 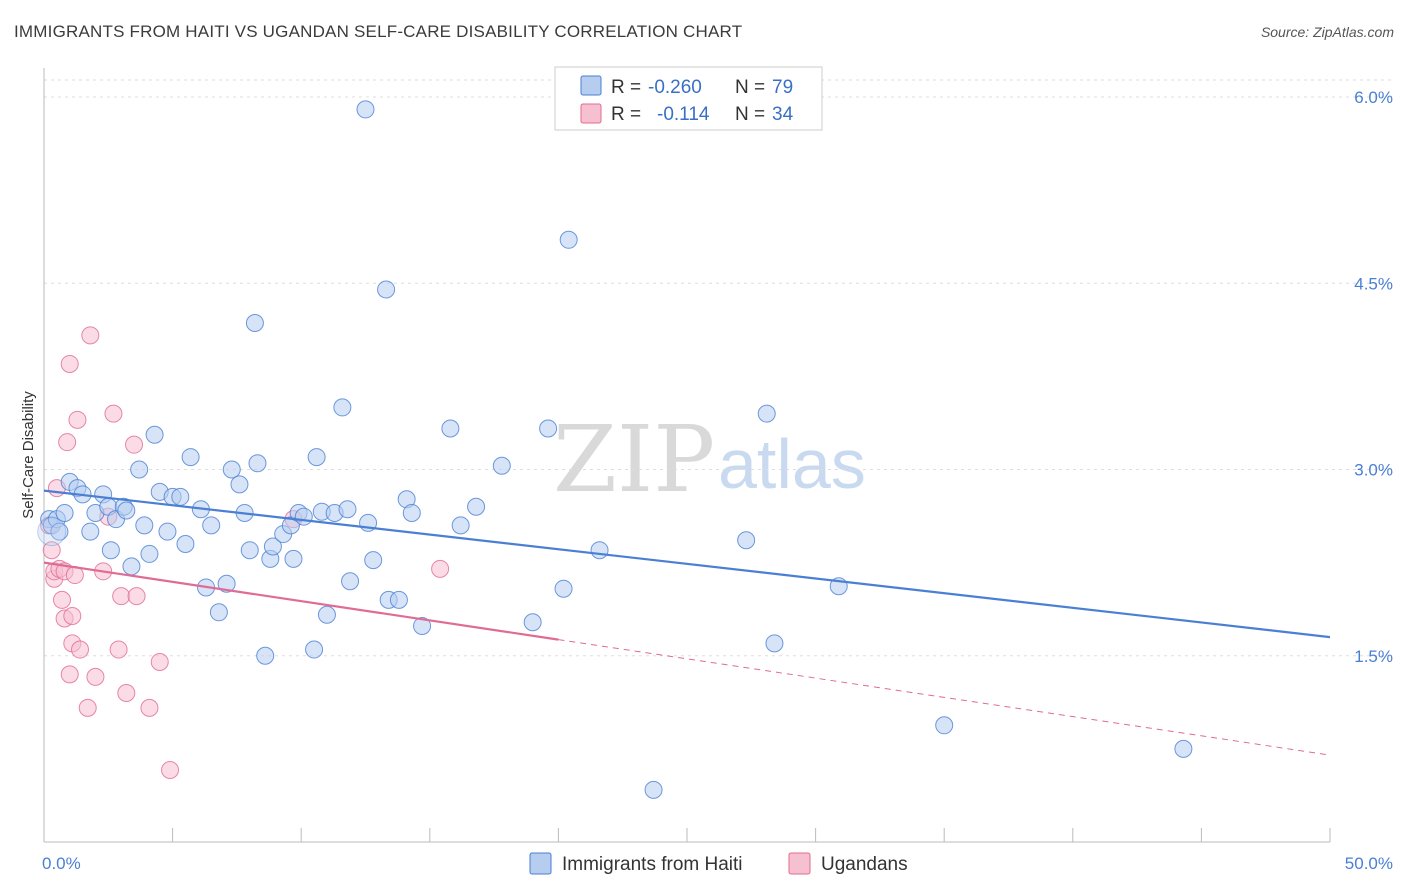 What do you see at coordinates (718, 863) in the screenshot?
I see `series-legend: Immigrants from Haiti Ugandans` at bounding box center [718, 863].